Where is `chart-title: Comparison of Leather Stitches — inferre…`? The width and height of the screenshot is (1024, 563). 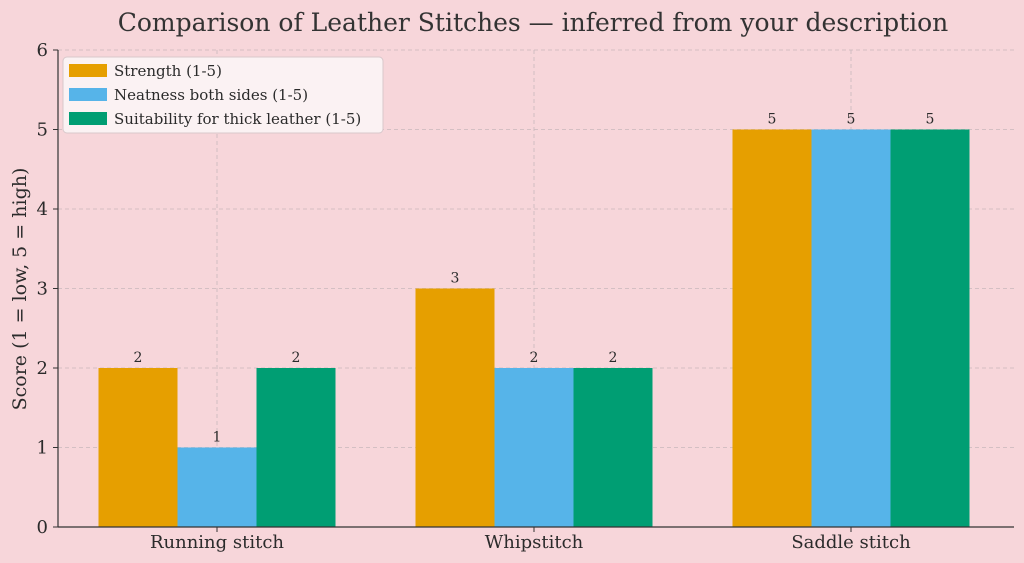
chart-title: Comparison of Leather Stitches — inferre… is located at coordinates (533, 22).